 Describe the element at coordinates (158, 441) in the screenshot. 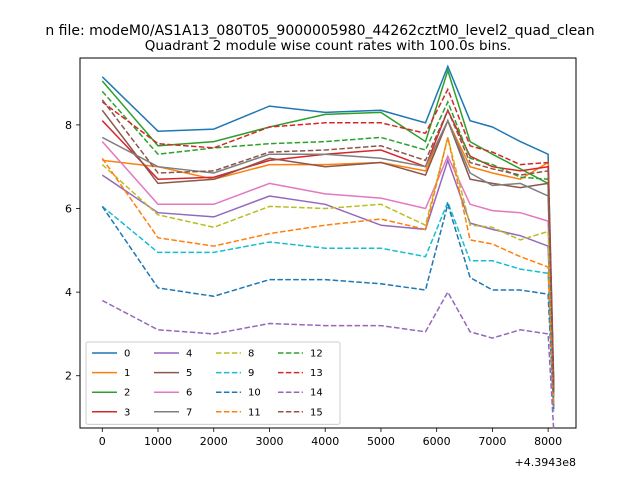

I see `x-tick-label: 1000` at that location.